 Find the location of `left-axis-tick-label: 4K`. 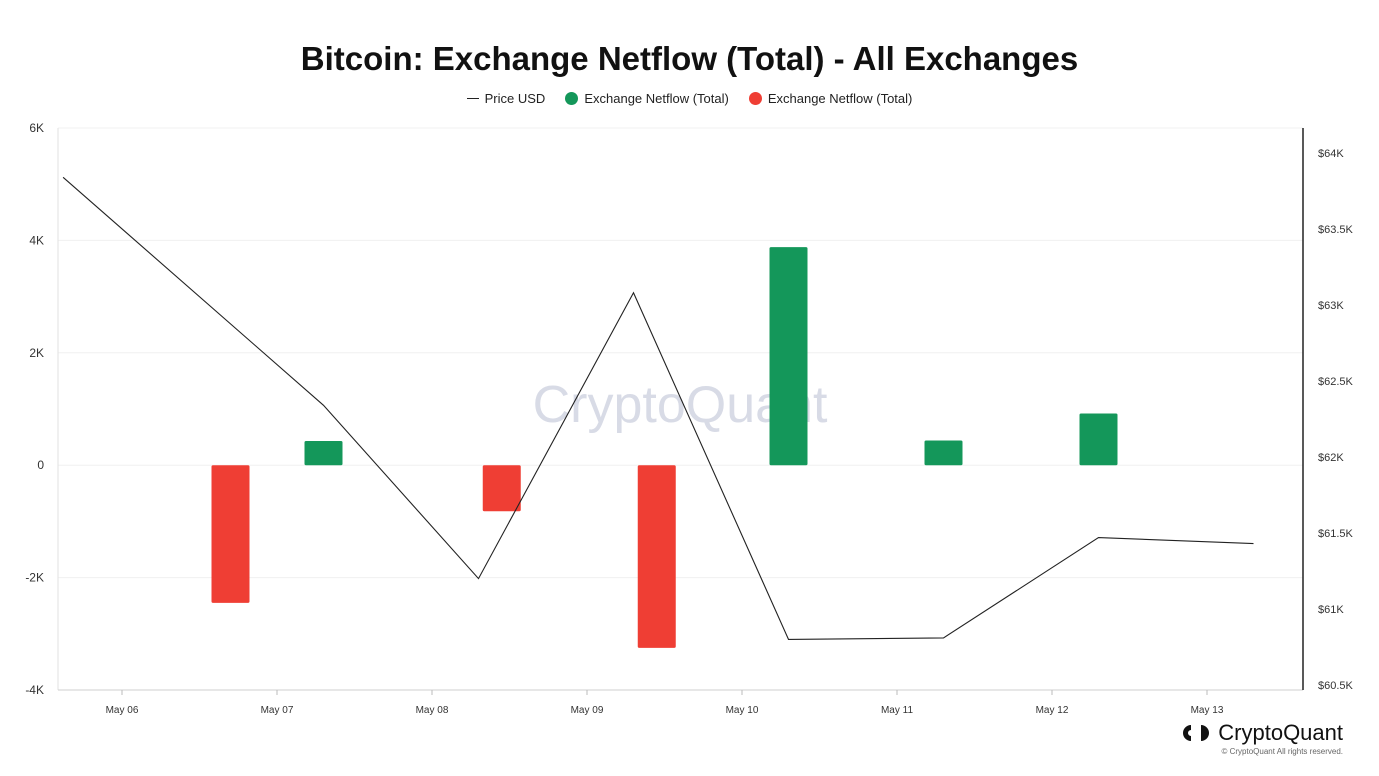

left-axis-tick-label: 4K is located at coordinates (36, 240).